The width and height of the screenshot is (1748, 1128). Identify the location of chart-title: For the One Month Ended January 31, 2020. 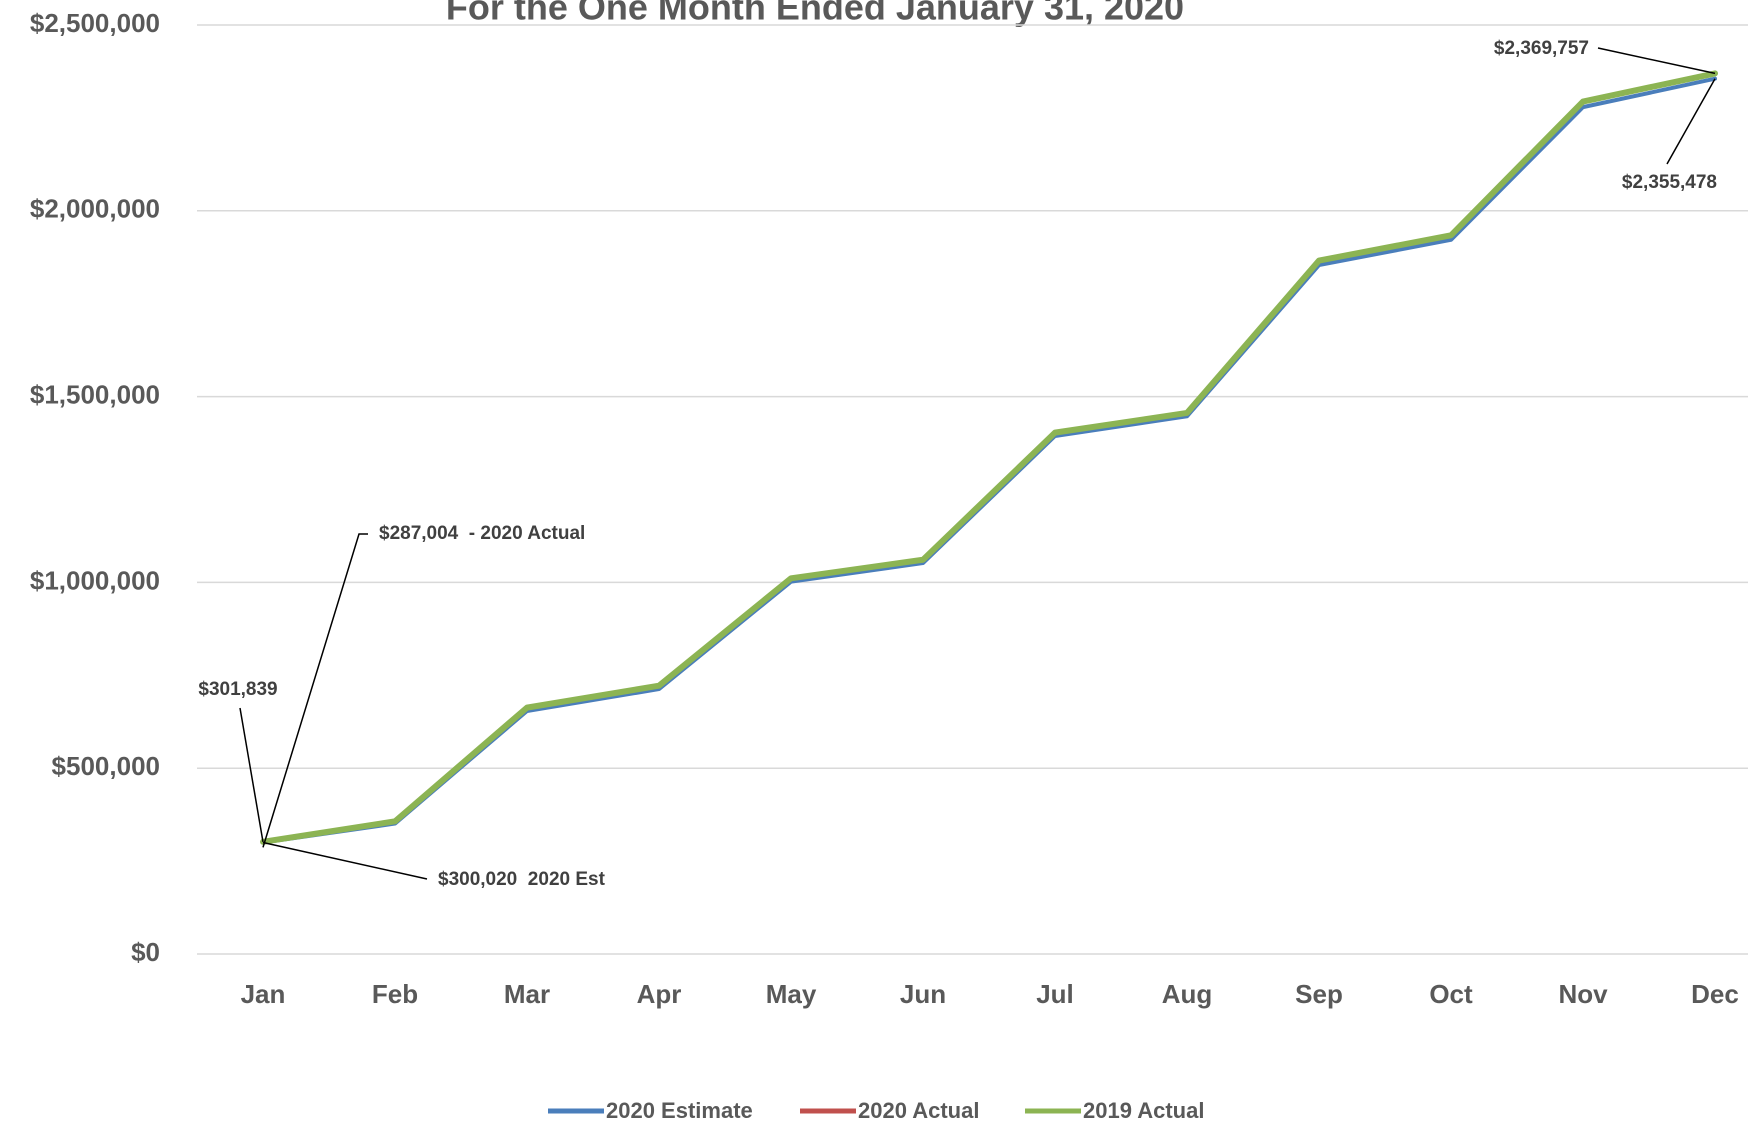
(815, 14).